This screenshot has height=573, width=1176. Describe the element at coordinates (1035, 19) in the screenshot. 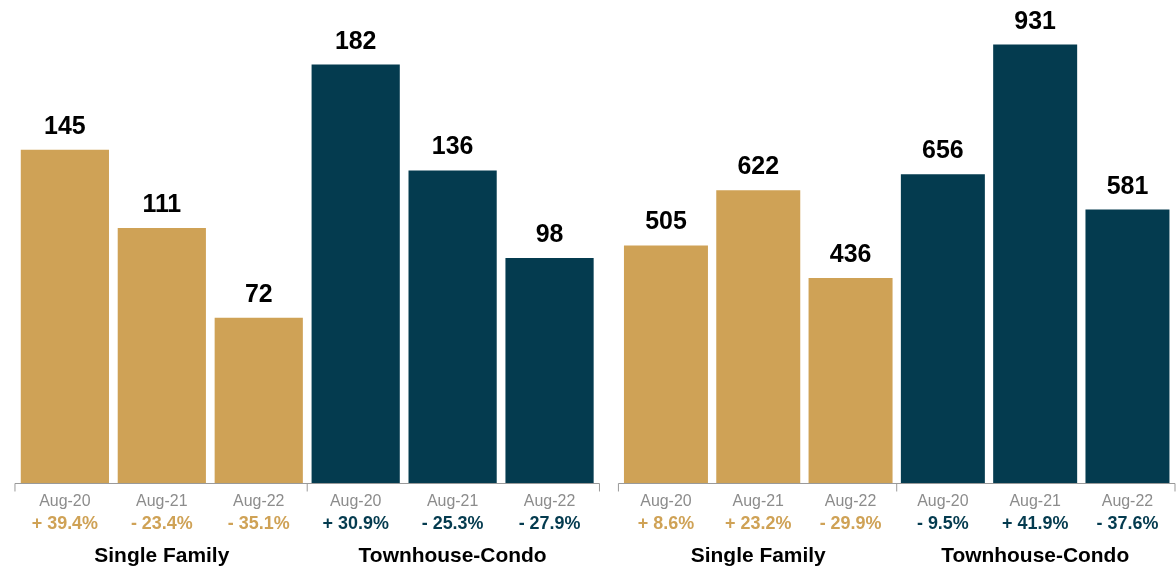

I see `data-label: 931` at that location.